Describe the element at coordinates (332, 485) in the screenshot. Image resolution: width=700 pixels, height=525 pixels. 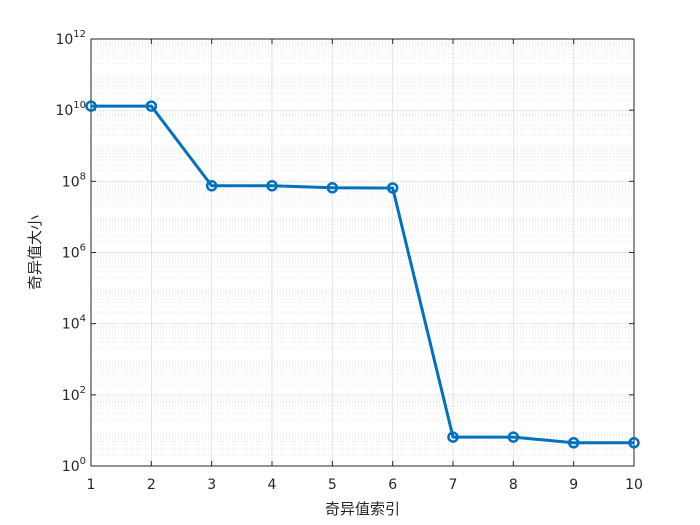
I see `x-tick-label: 5` at that location.